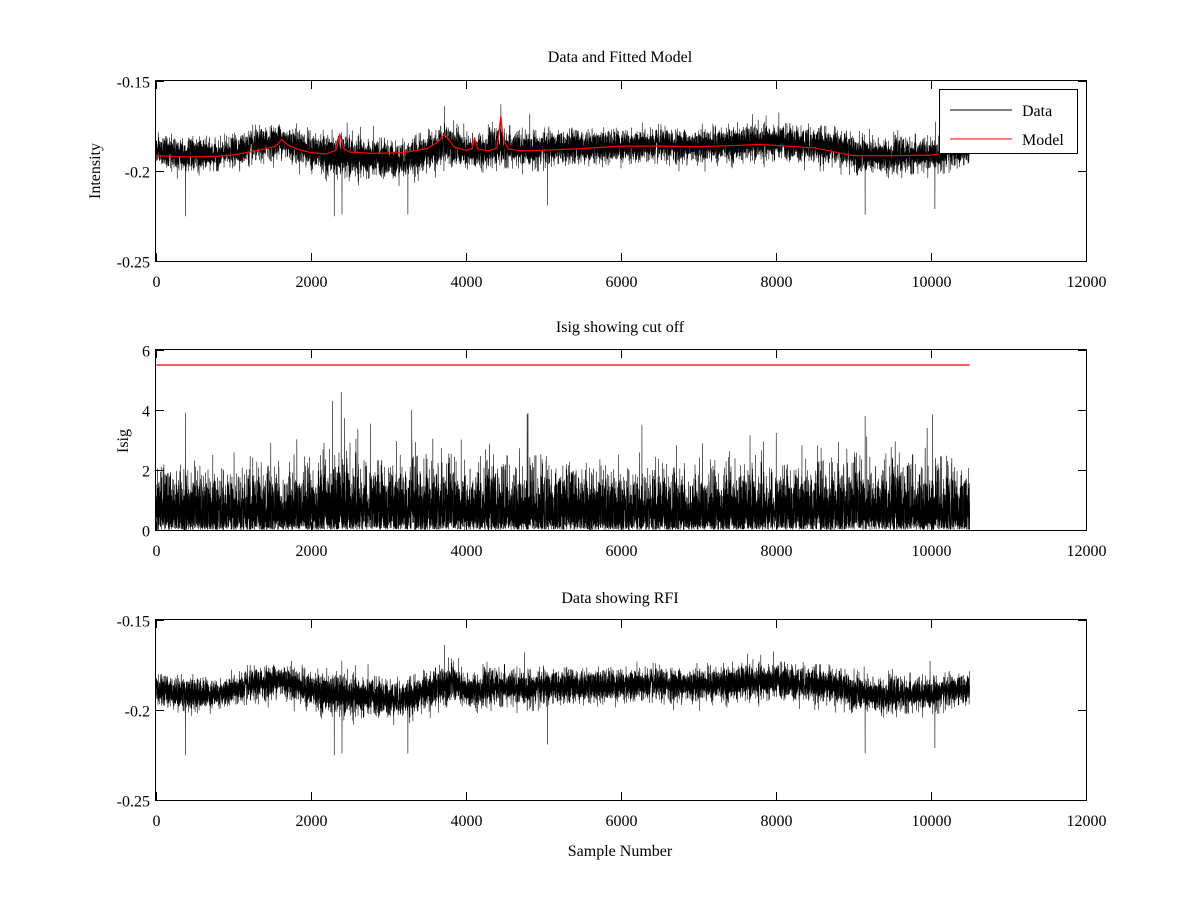 The height and width of the screenshot is (900, 1200). I want to click on legend-box, so click(1008, 121).